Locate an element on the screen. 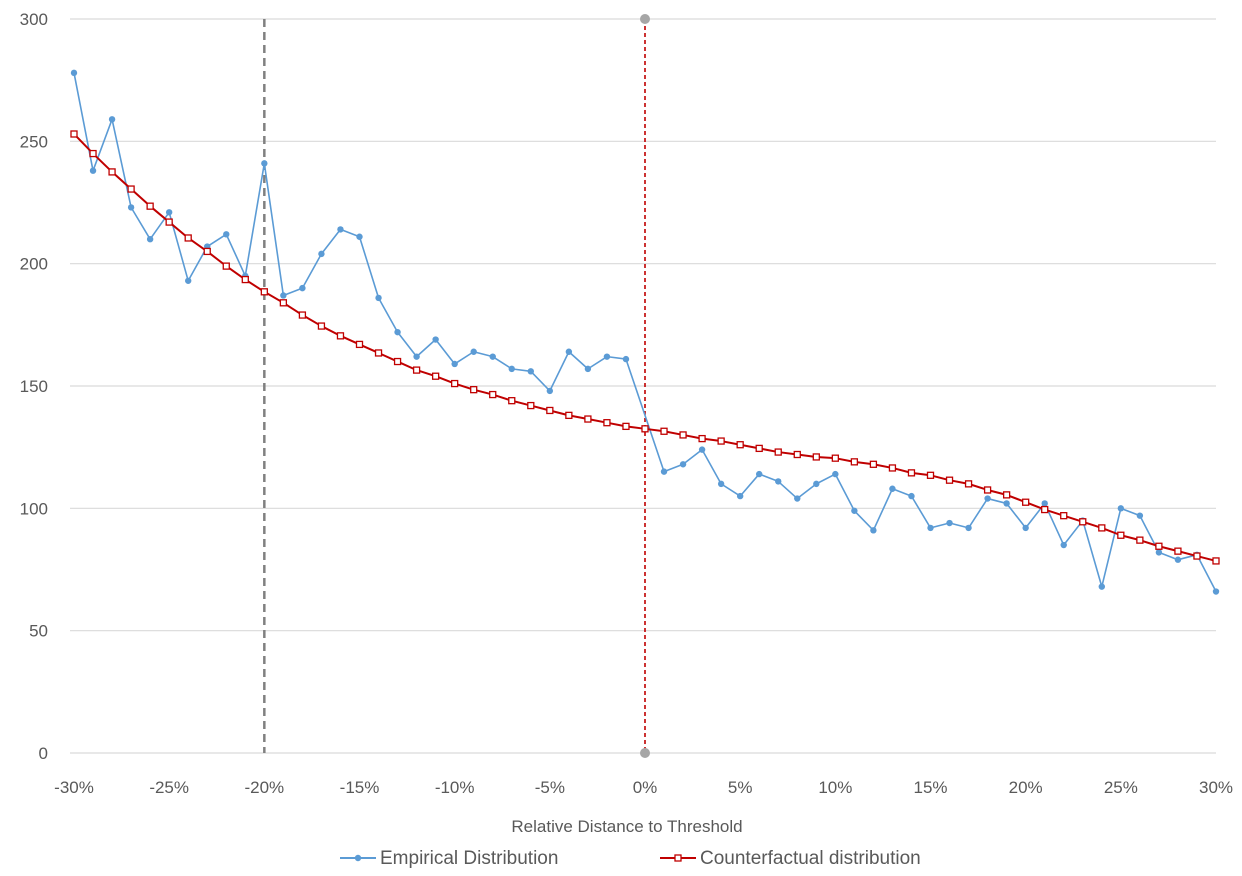 The height and width of the screenshot is (876, 1242). x-tick-label: 20% is located at coordinates (1026, 787).